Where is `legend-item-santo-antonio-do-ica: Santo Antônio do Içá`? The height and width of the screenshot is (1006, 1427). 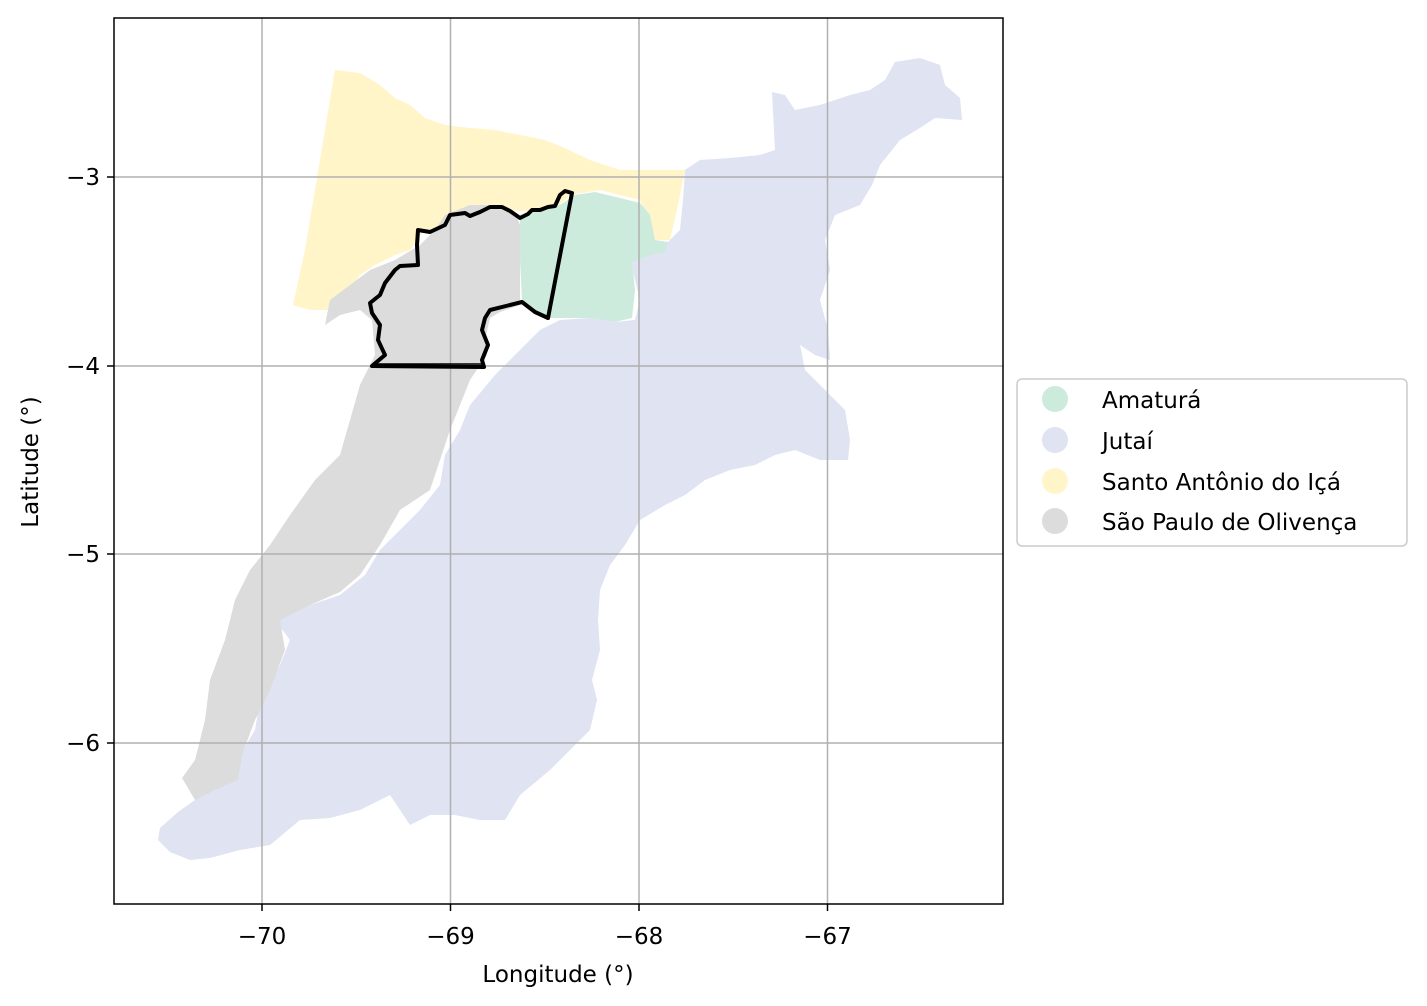
legend-item-santo-antonio-do-ica: Santo Antônio do Içá is located at coordinates (1191, 482).